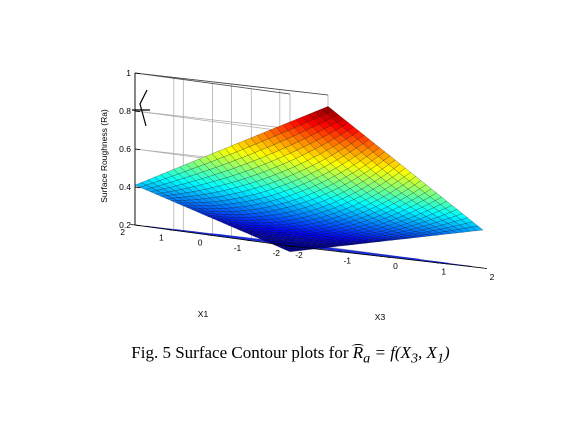 The height and width of the screenshot is (423, 581). I want to click on caption-arg1-sub: 3, so click(414, 358).